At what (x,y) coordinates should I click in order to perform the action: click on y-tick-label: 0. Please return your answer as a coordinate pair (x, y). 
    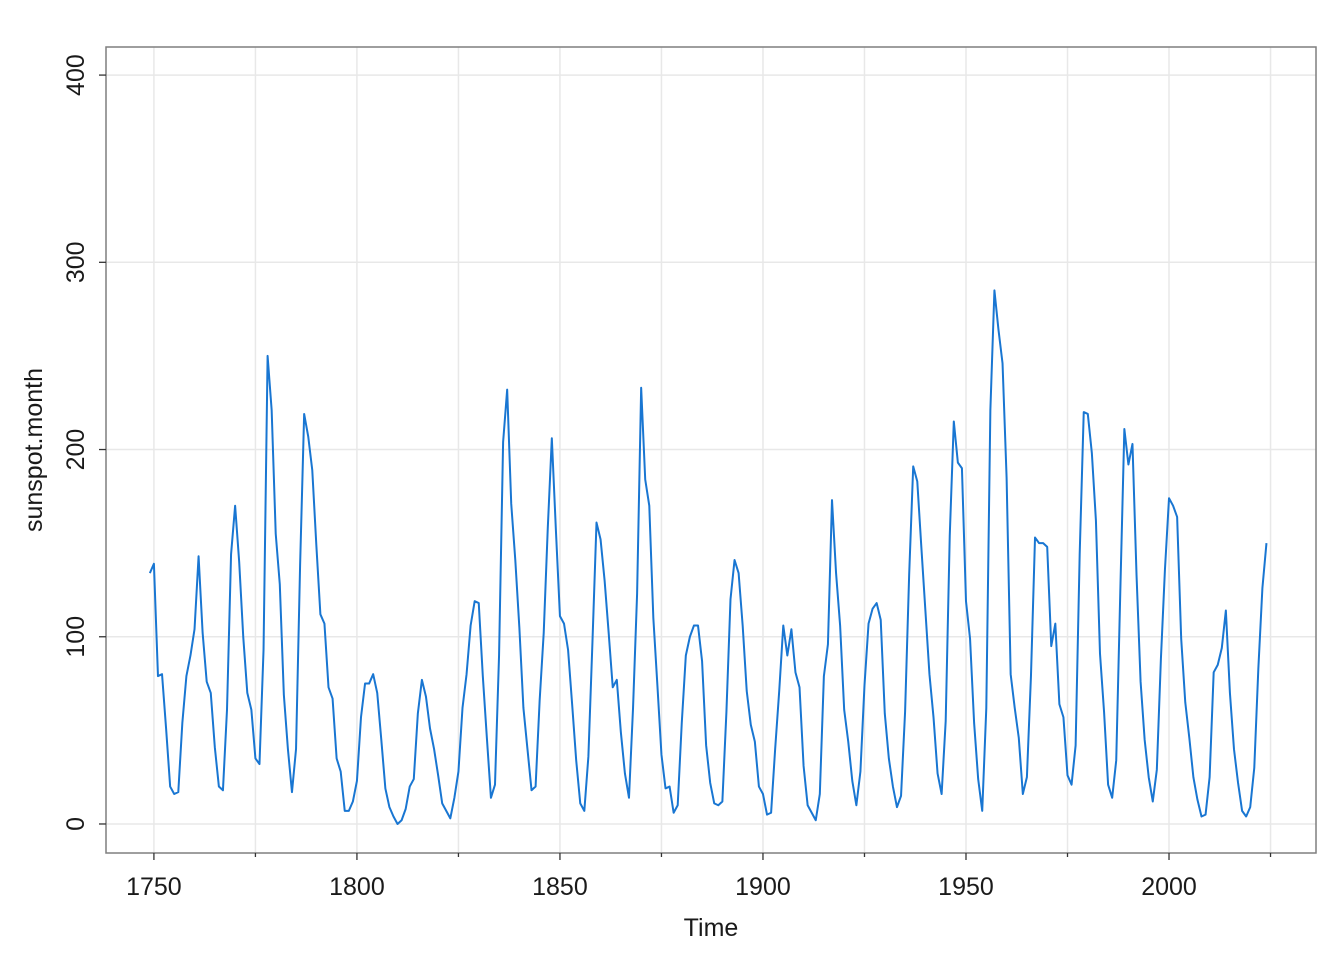
    Looking at the image, I should click on (76, 824).